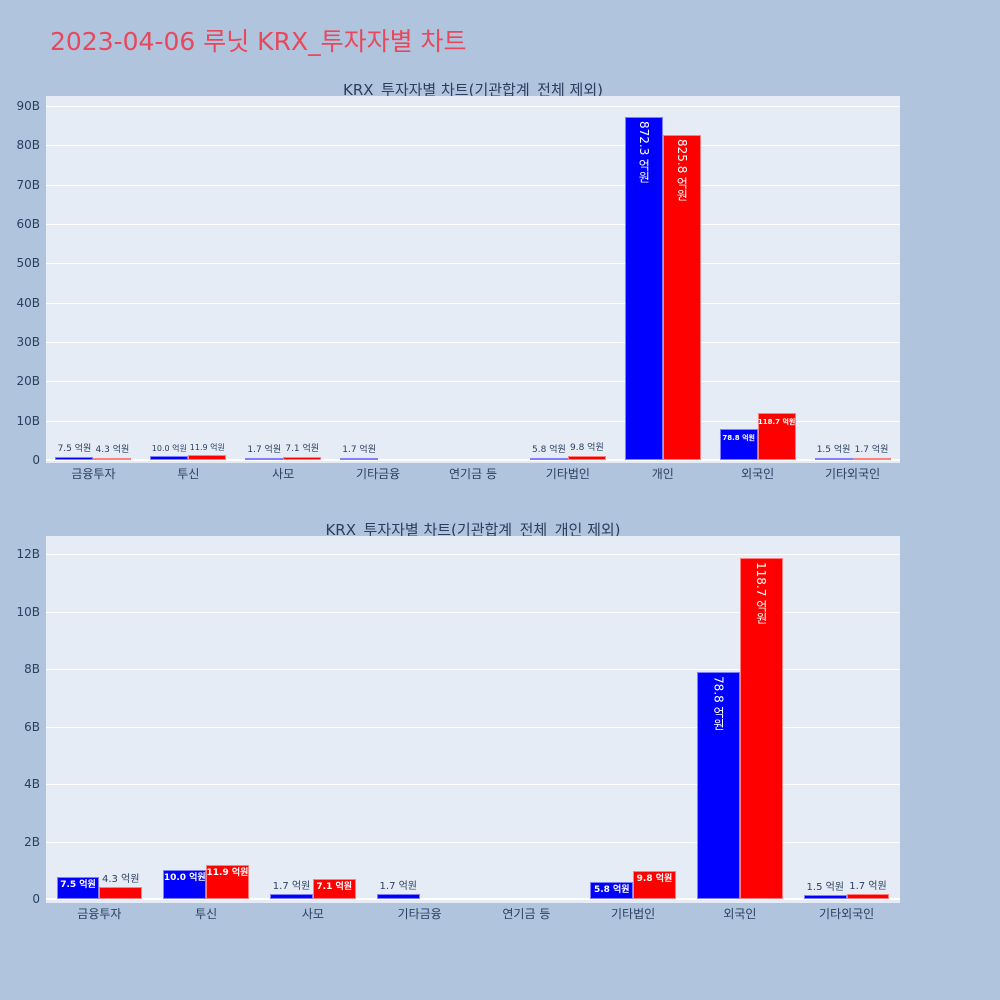 The width and height of the screenshot is (1000, 1000). Describe the element at coordinates (662, 474) in the screenshot. I see `x-tick-label: 개인` at that location.